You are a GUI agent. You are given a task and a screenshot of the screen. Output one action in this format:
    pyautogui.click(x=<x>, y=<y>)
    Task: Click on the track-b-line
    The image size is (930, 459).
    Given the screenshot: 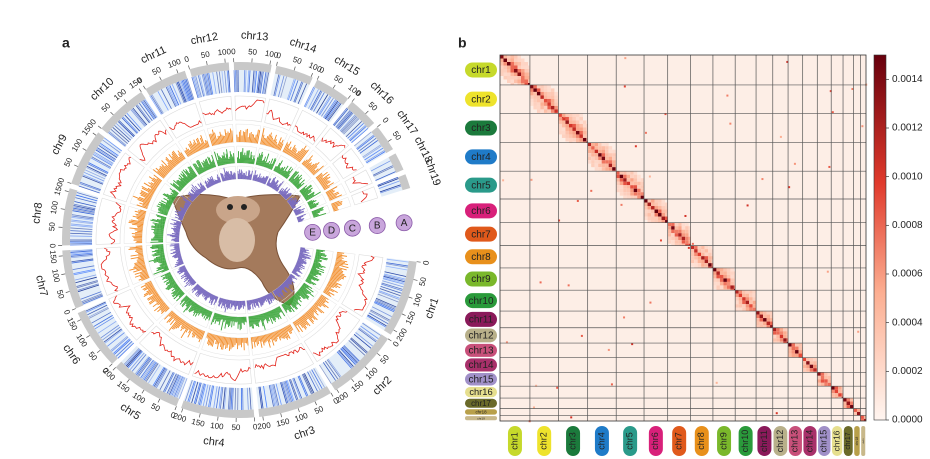 What is the action you would take?
    pyautogui.click(x=109, y=269)
    